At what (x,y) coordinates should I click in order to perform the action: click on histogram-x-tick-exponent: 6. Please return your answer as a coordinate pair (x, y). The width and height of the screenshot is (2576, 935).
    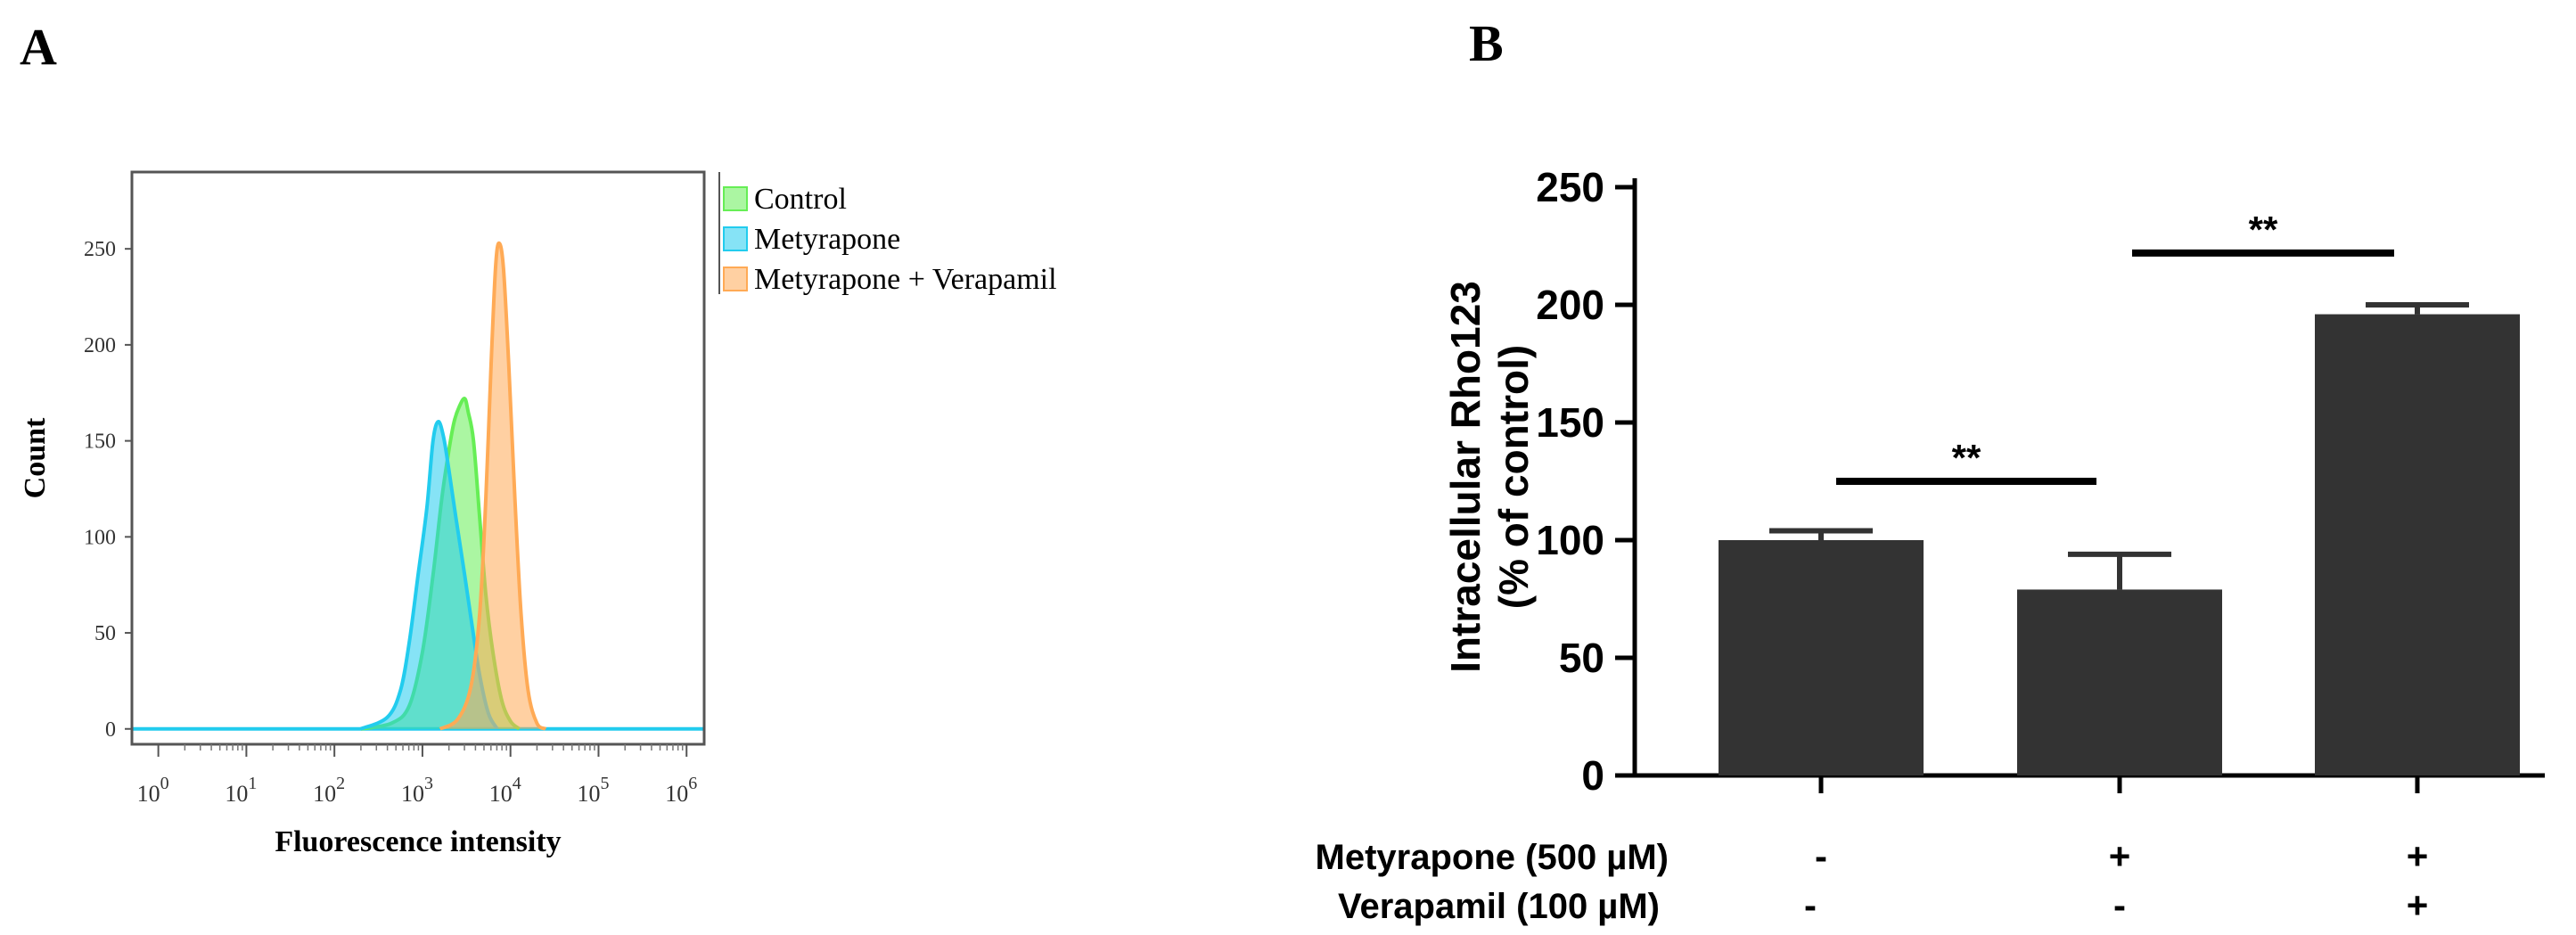
    Looking at the image, I should click on (692, 783).